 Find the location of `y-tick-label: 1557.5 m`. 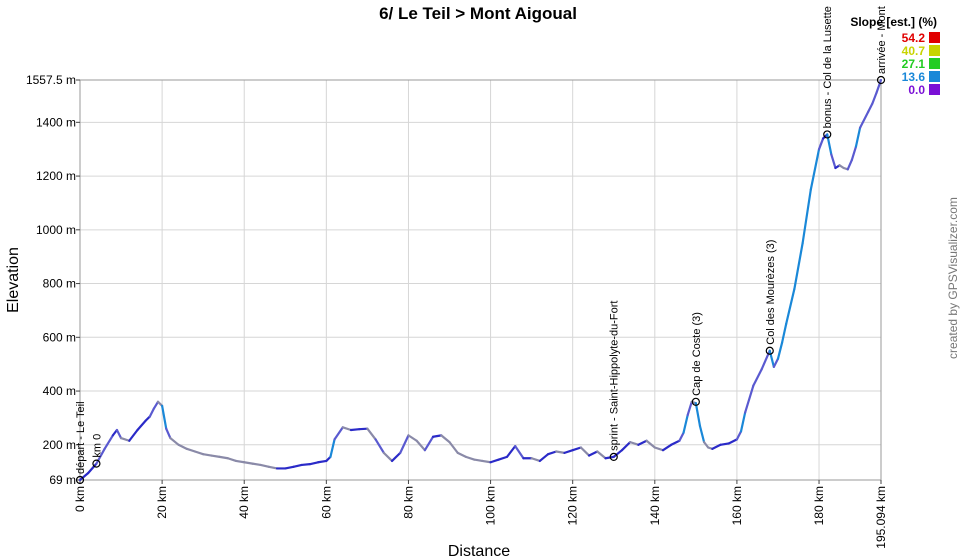

y-tick-label: 1557.5 m is located at coordinates (51, 80).